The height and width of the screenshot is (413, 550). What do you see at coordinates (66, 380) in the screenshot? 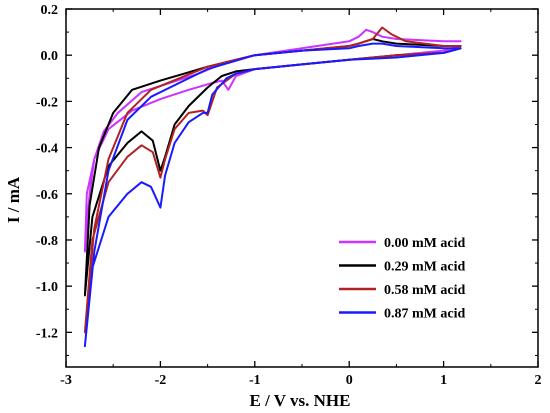
I see `x-tick-label: -3` at bounding box center [66, 380].